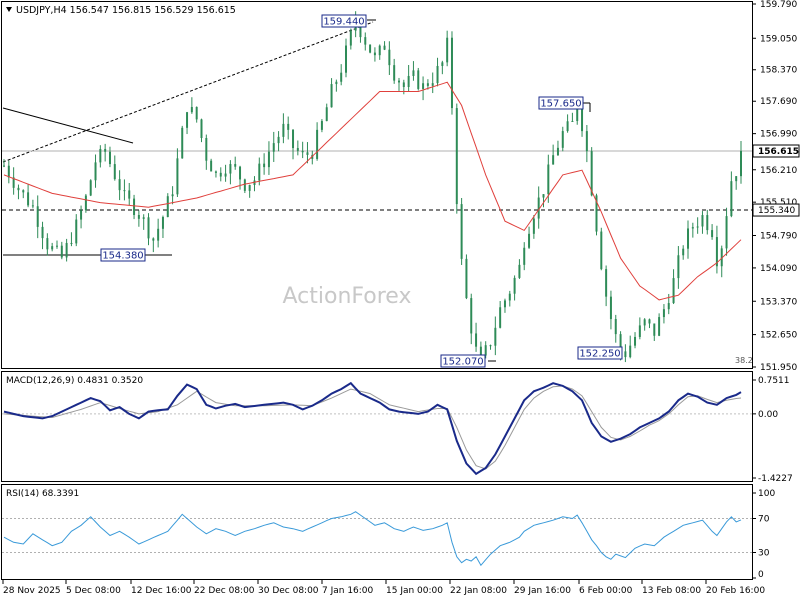  What do you see at coordinates (344, 21) in the screenshot?
I see `annotation-box` at bounding box center [344, 21].